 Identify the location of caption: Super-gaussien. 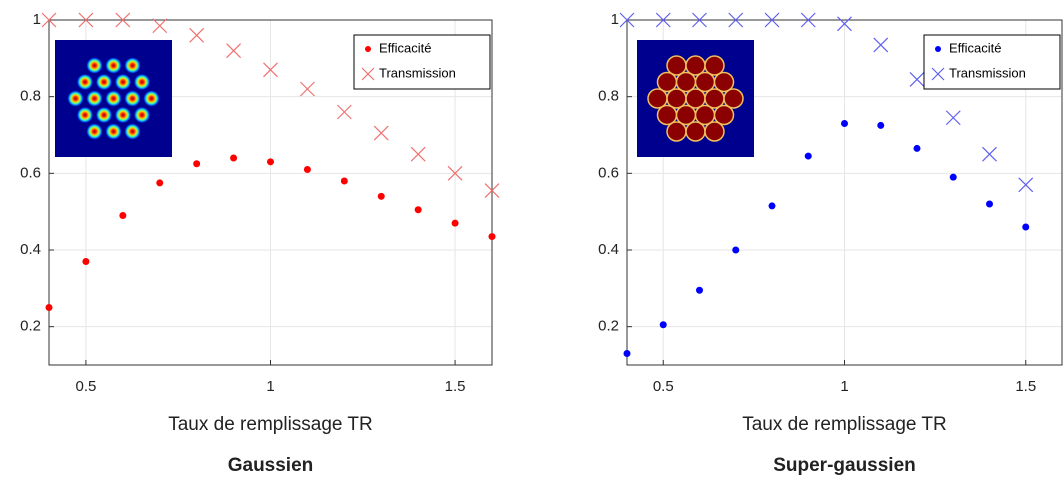
(844, 465).